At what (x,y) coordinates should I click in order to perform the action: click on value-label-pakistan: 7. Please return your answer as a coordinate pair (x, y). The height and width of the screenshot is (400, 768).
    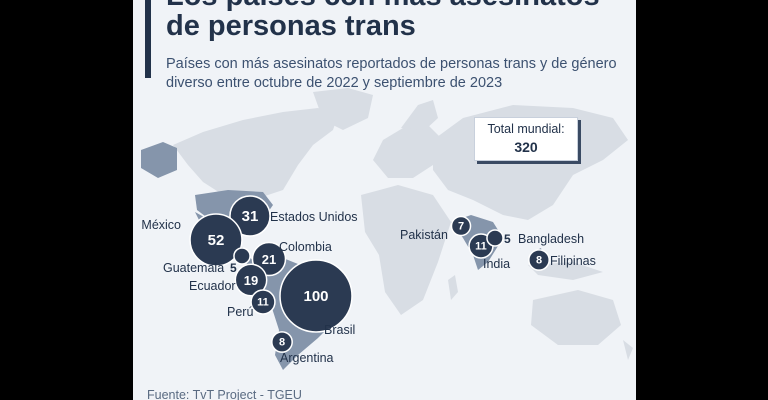
    Looking at the image, I should click on (461, 227).